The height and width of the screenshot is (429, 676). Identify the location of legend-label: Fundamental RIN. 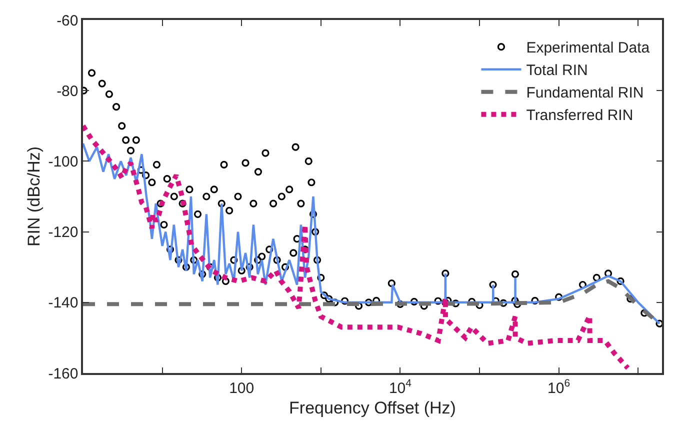
(585, 93).